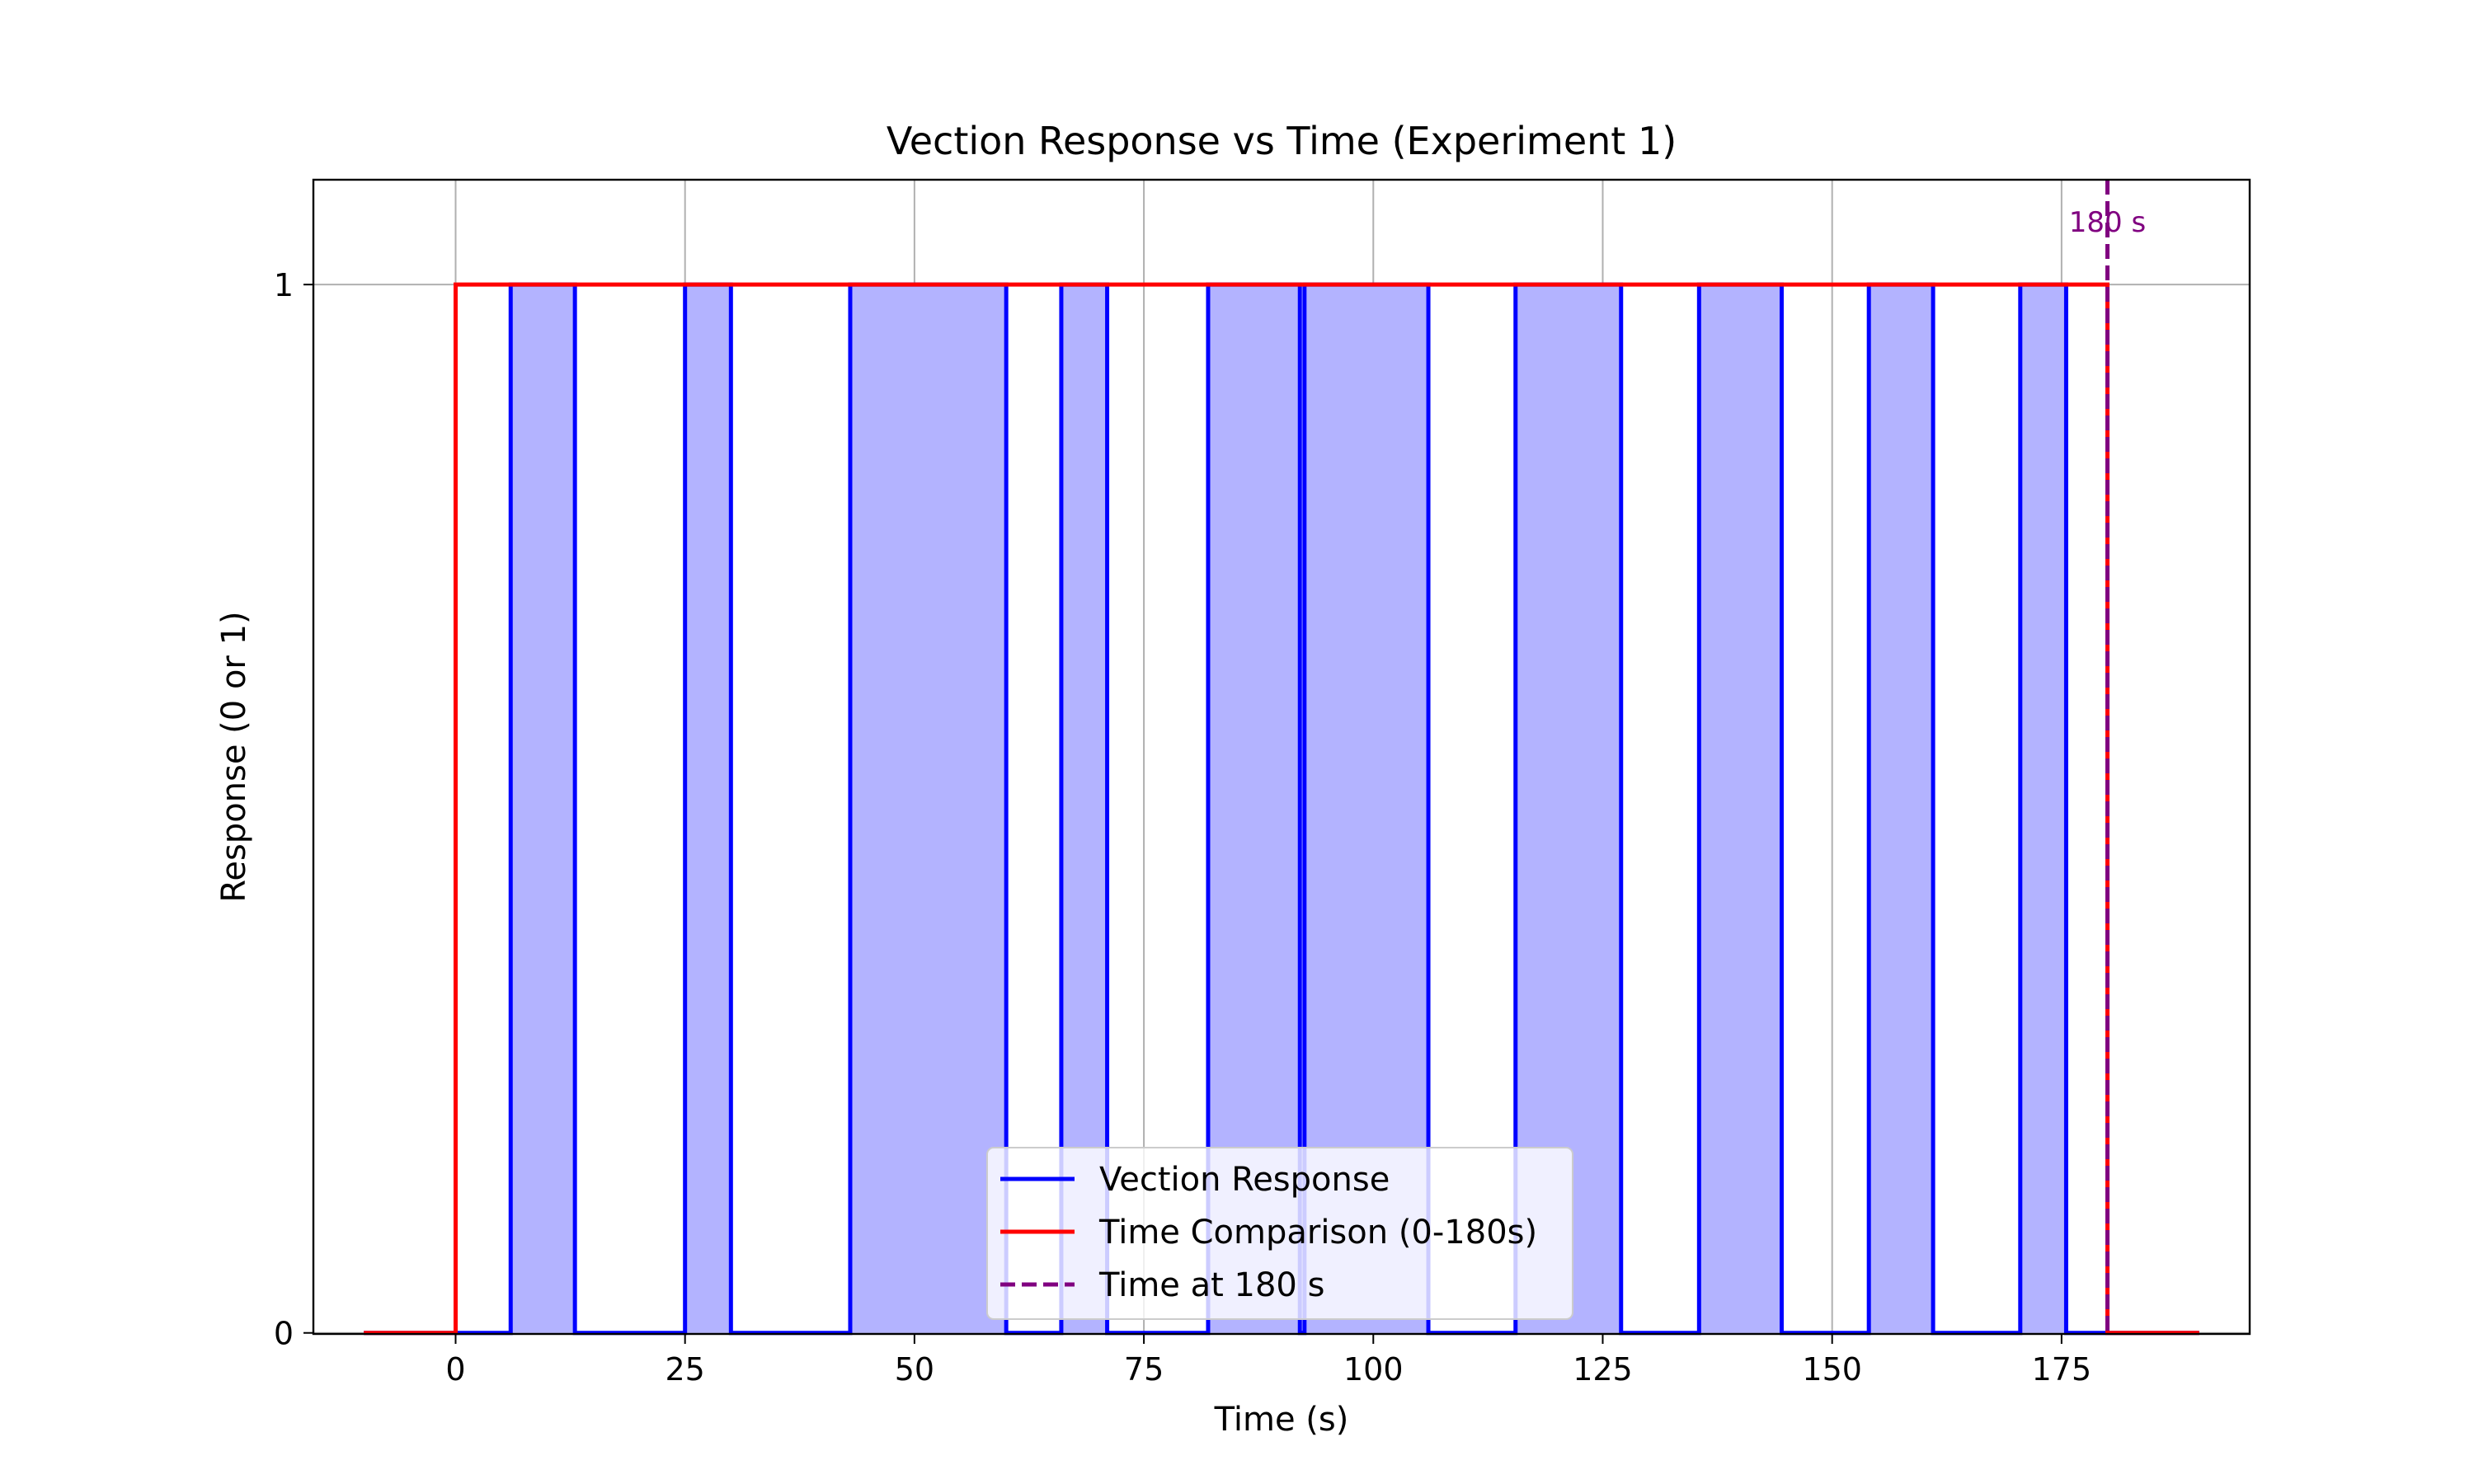  I want to click on annotation-180s: 180 s, so click(2107, 222).